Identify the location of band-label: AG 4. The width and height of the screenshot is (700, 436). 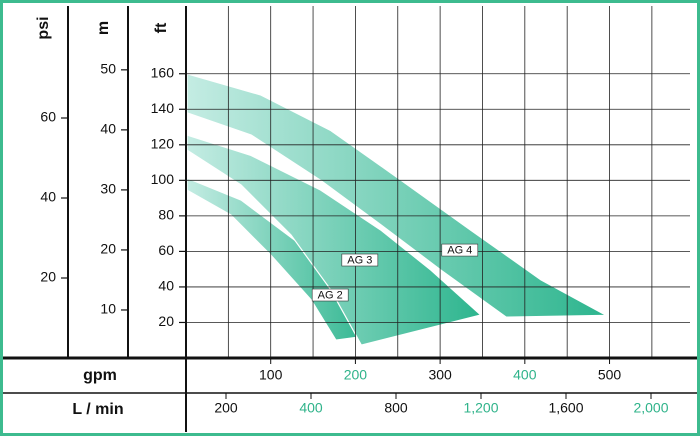
(459, 250).